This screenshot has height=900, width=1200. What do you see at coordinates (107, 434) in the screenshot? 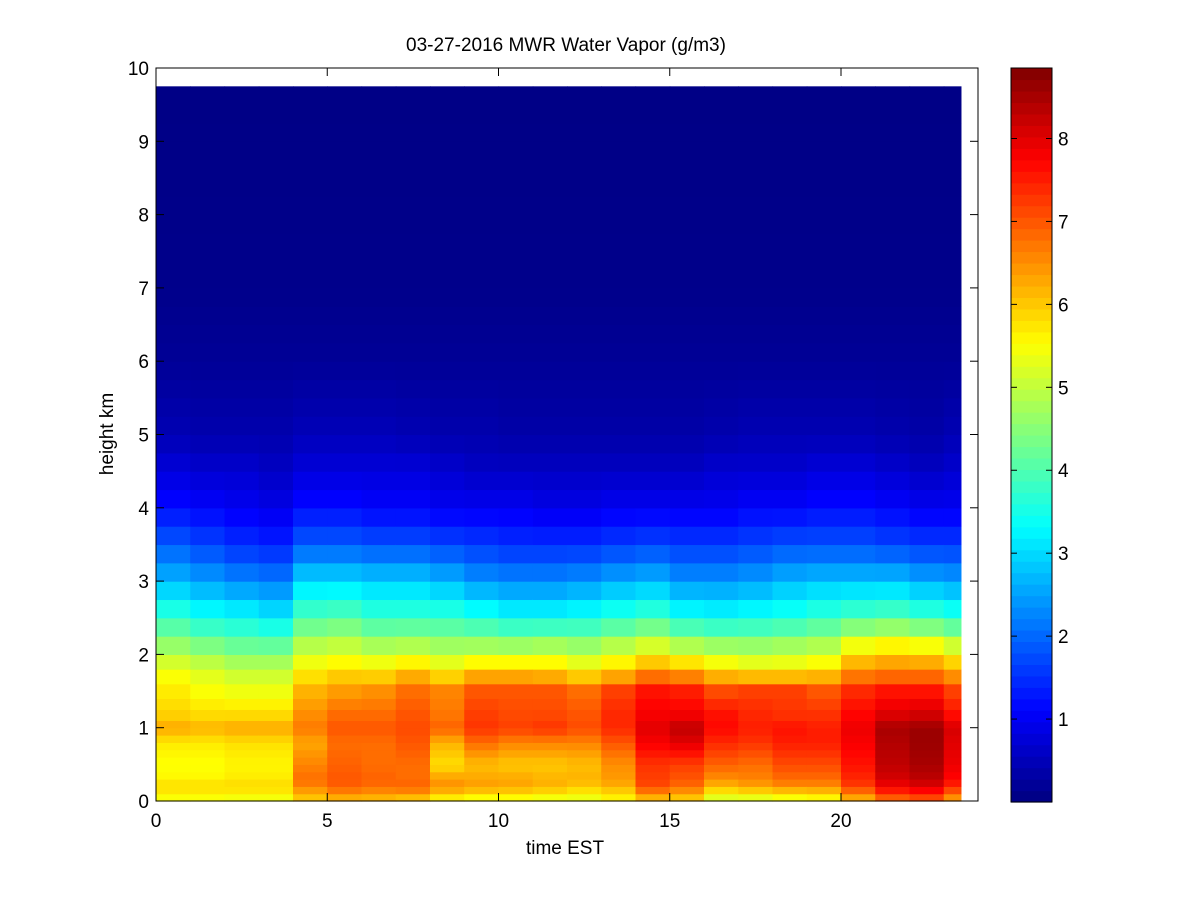
I see `y-axis-label: height km` at bounding box center [107, 434].